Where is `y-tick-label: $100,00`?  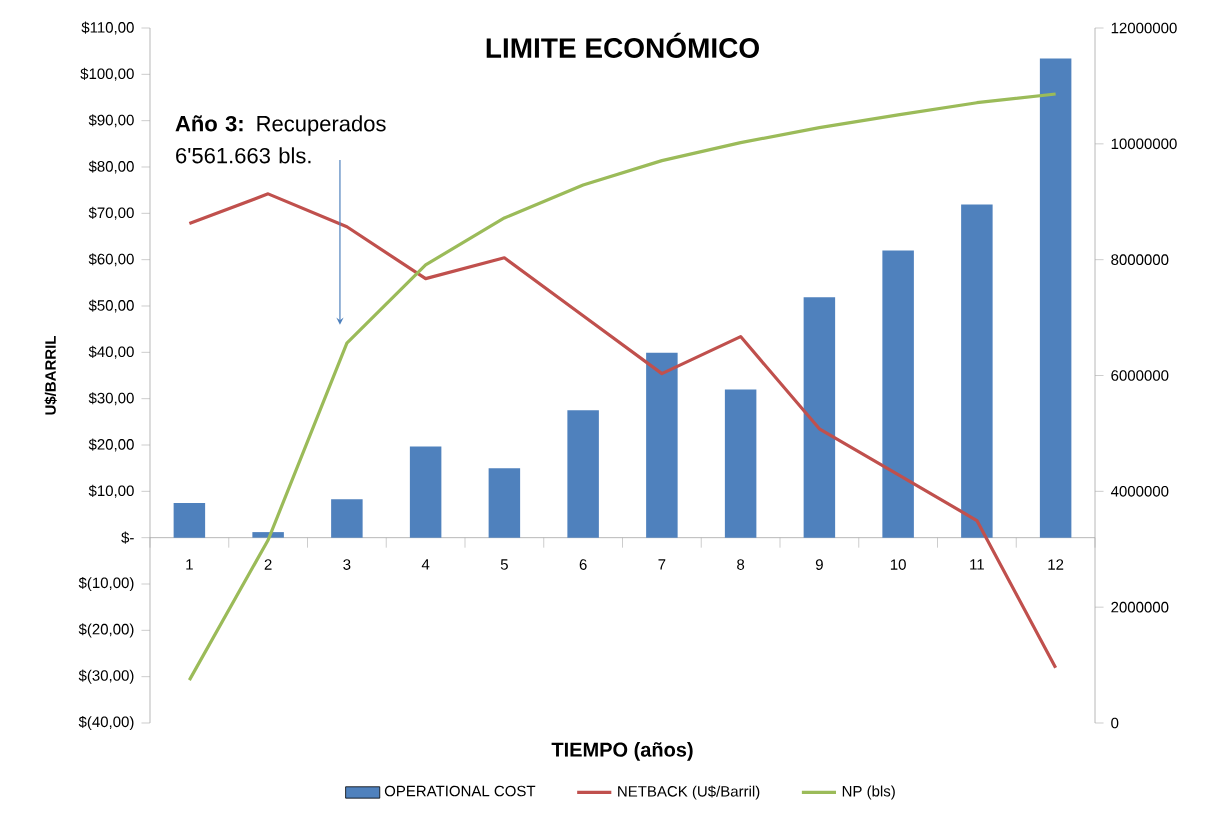 y-tick-label: $100,00 is located at coordinates (107, 74).